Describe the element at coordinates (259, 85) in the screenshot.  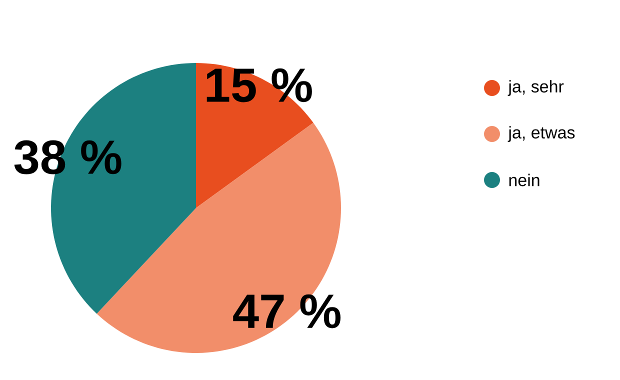
I see `data-label: 15 %` at that location.